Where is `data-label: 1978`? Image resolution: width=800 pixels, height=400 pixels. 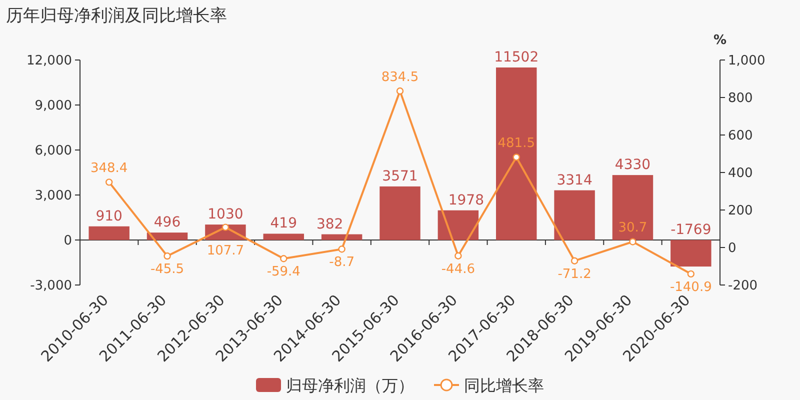
data-label: 1978 is located at coordinates (466, 200).